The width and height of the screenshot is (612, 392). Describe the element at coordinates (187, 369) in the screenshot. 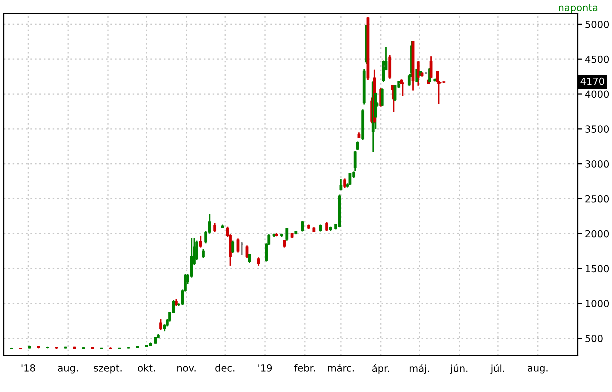

I see `x-tick-label: nov.` at that location.